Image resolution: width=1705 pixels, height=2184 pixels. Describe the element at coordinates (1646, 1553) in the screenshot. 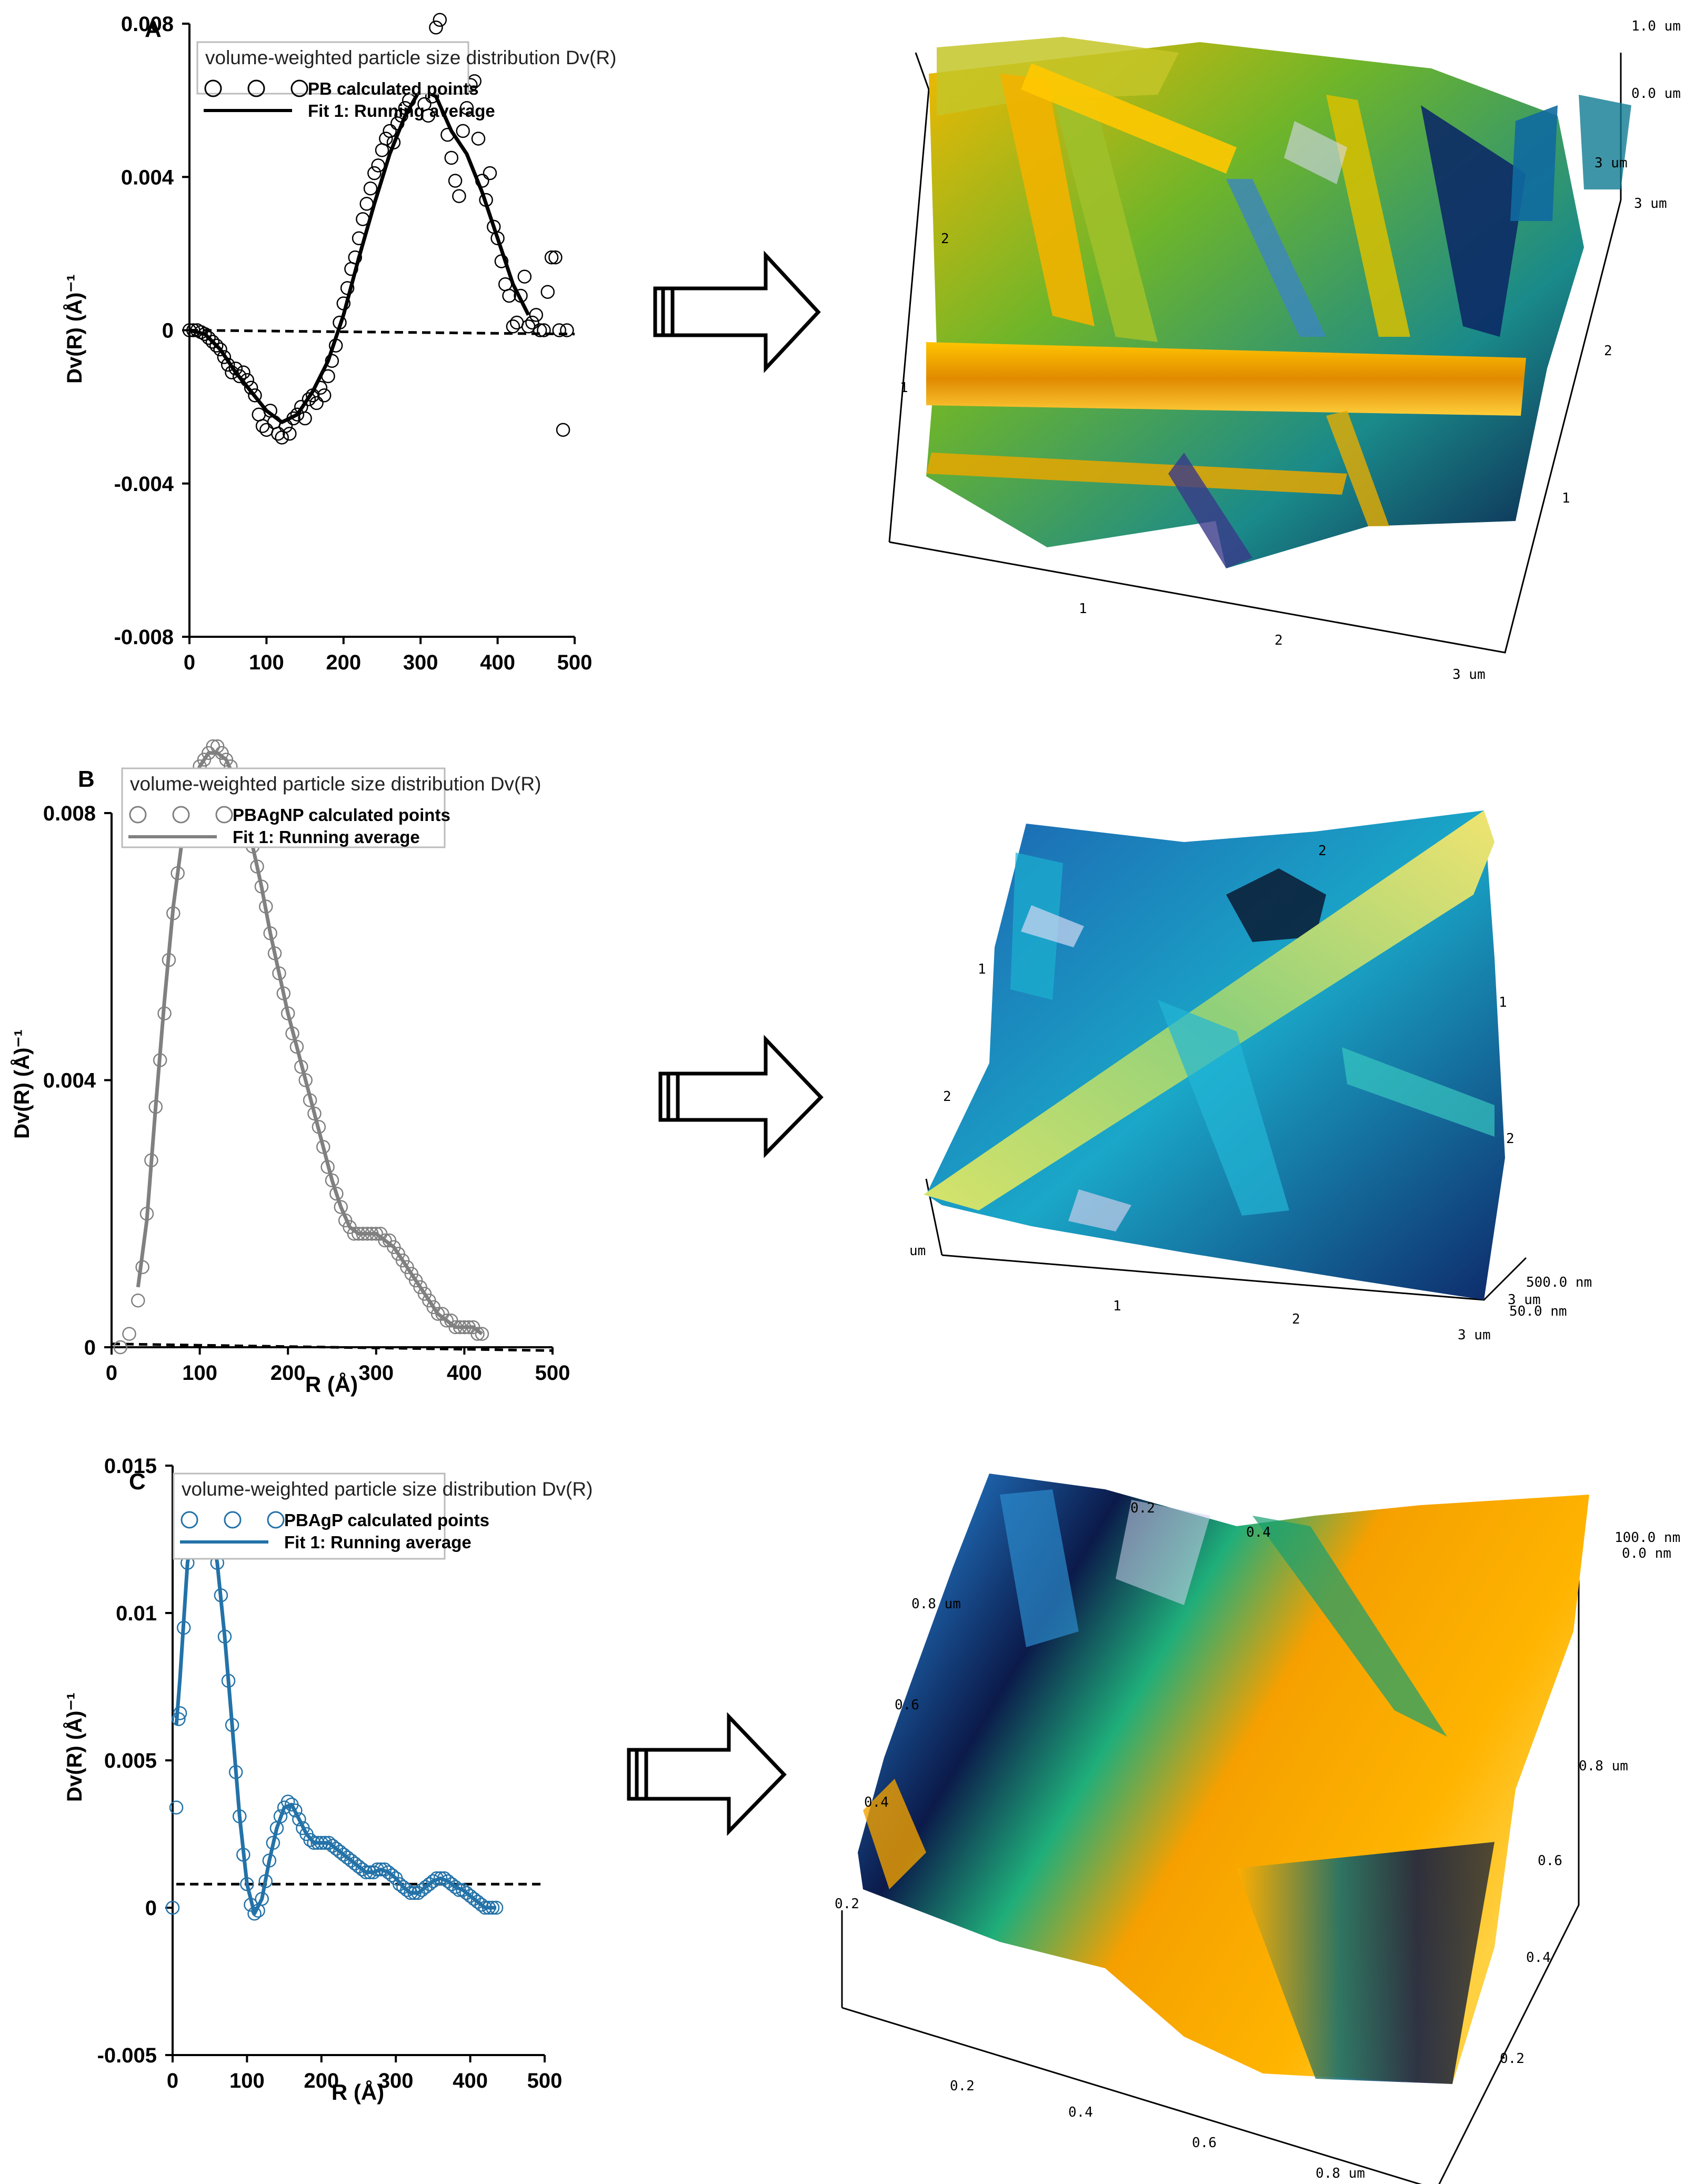

I see `afm-c-label-1: 0.0 nm` at that location.